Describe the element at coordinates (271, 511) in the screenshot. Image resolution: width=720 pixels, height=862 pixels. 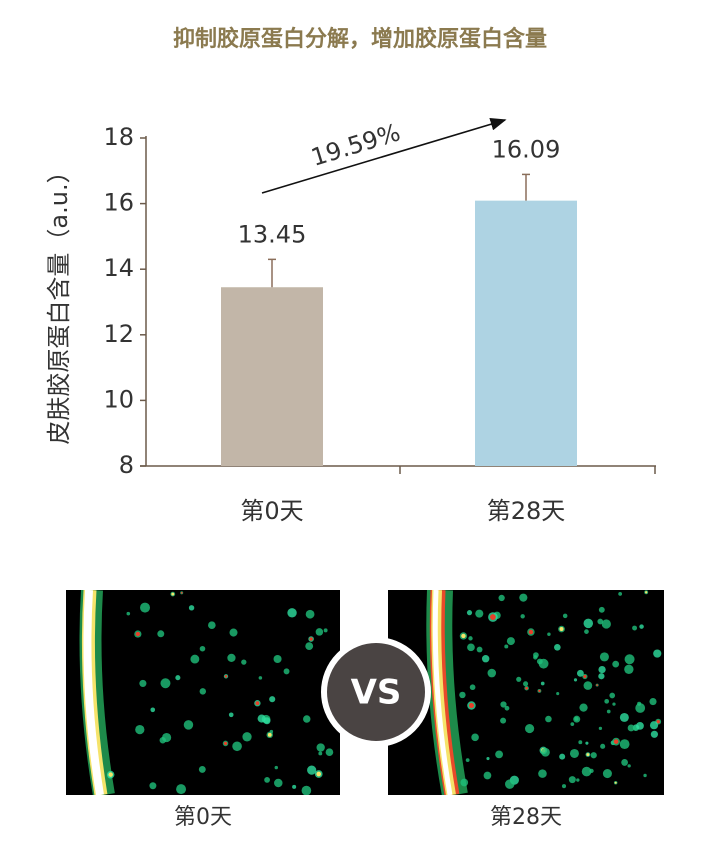
I see `x-tick-label: 第0天` at that location.